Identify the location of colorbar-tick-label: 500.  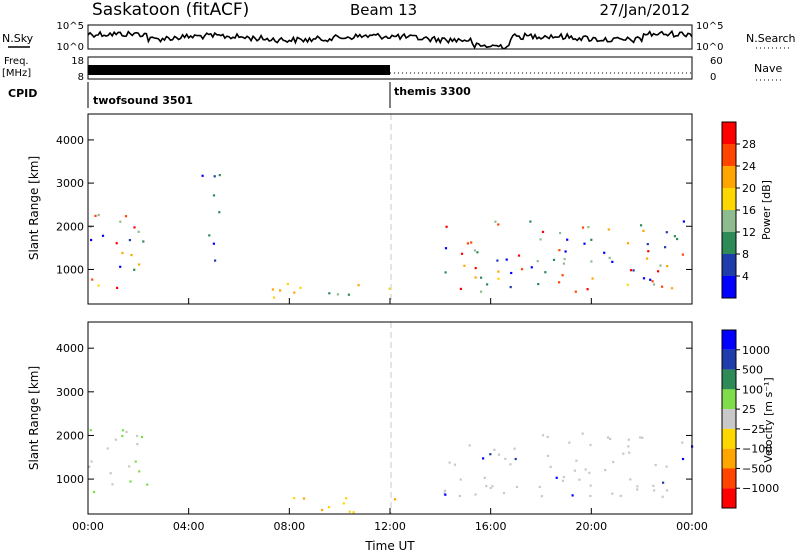
(752, 370).